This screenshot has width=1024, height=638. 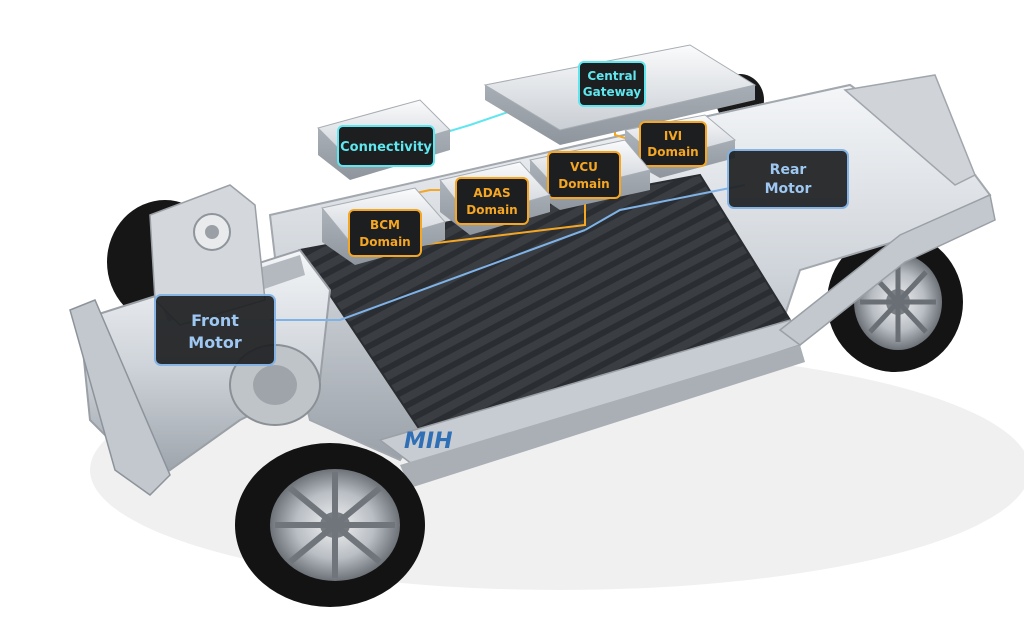 I want to click on wheel-front-right, so click(x=330, y=525).